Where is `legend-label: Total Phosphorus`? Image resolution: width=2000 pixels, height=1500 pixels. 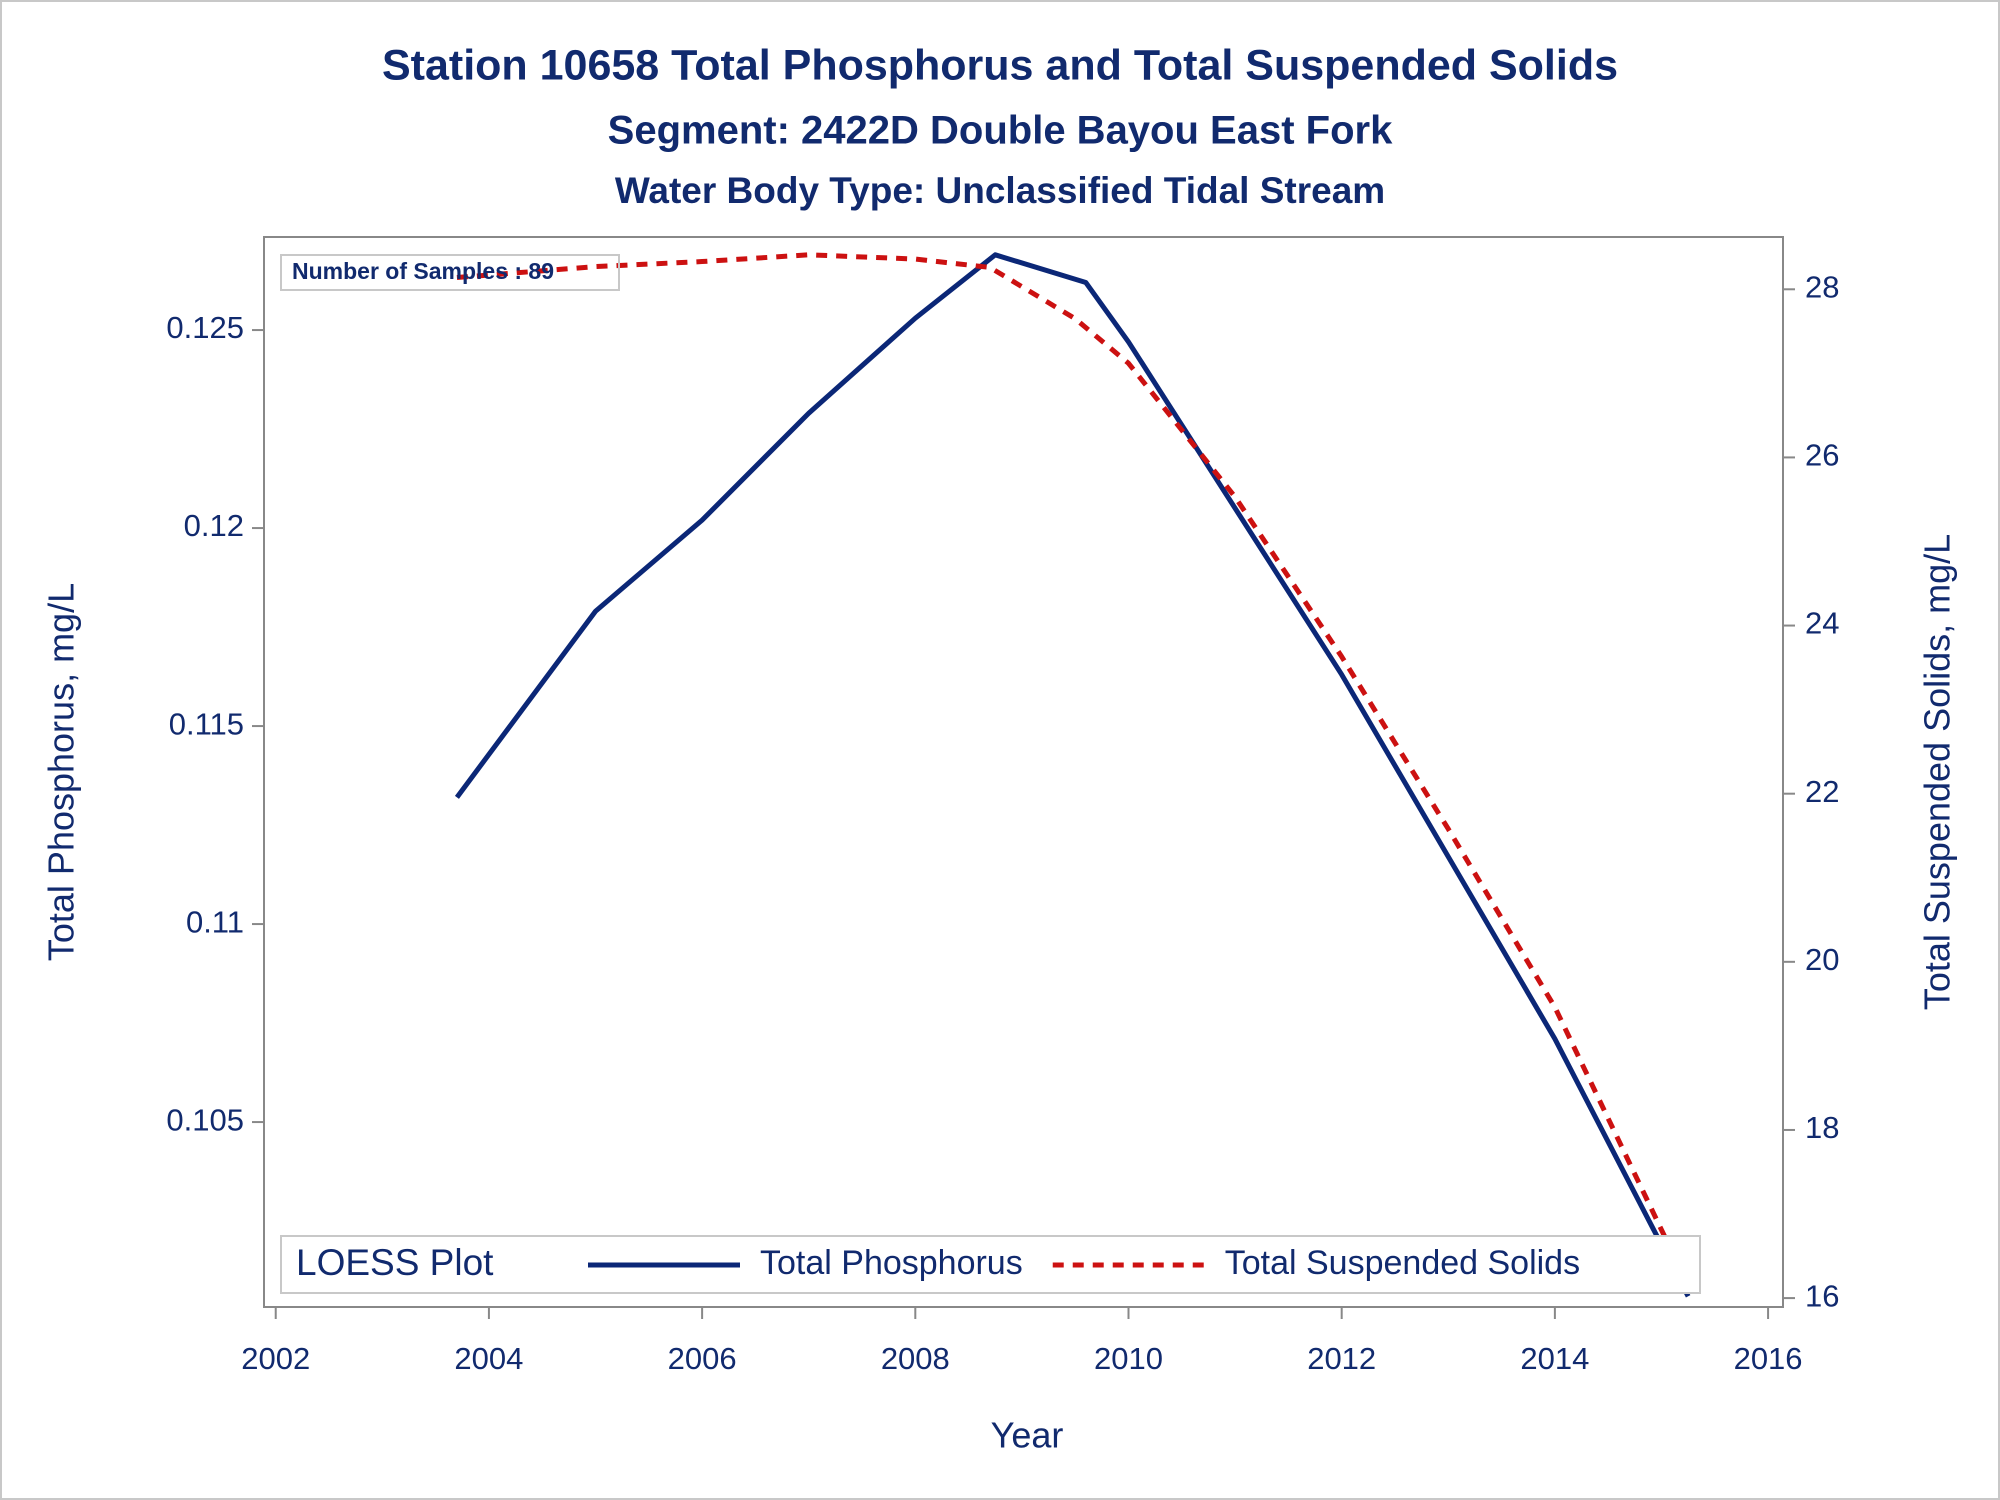 legend-label: Total Phosphorus is located at coordinates (891, 1263).